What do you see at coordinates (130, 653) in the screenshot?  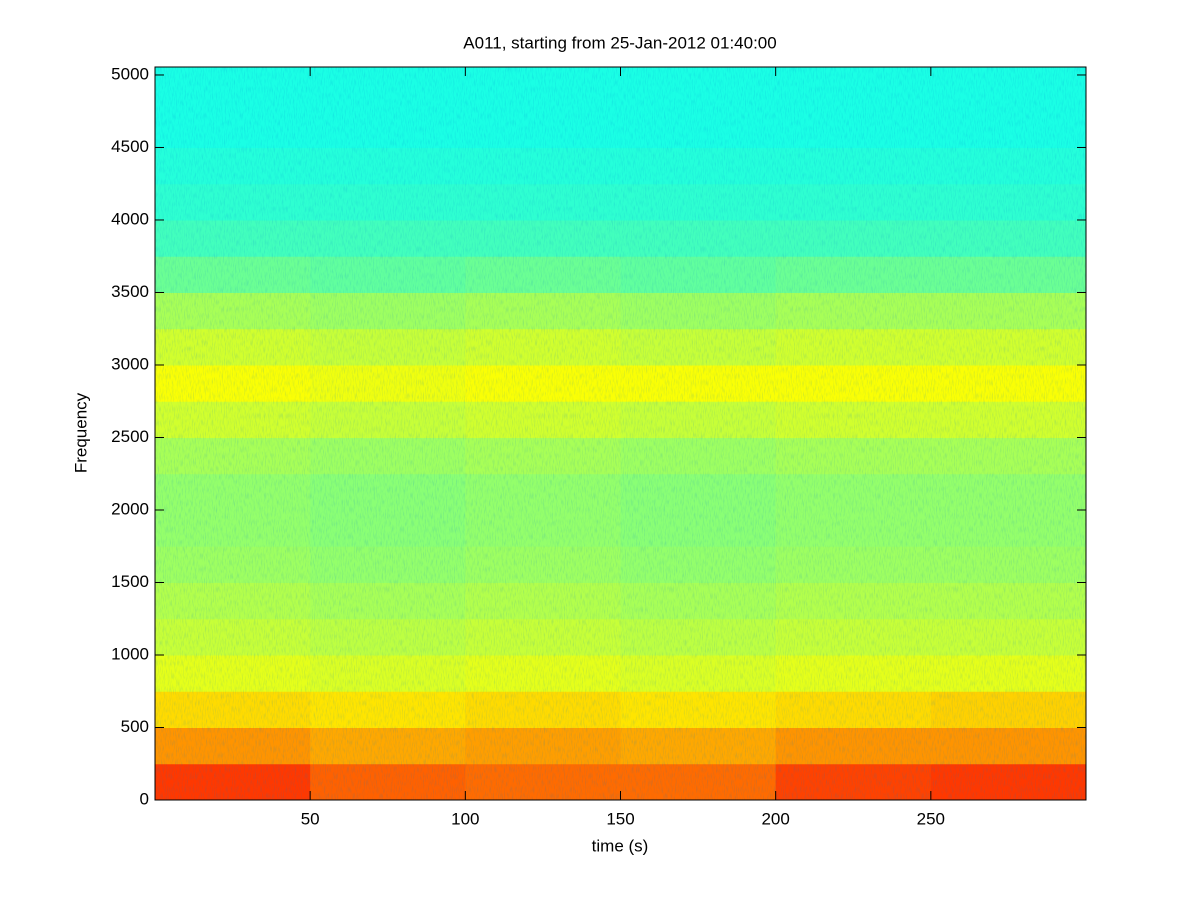 I see `y-tick-label: 1000` at bounding box center [130, 653].